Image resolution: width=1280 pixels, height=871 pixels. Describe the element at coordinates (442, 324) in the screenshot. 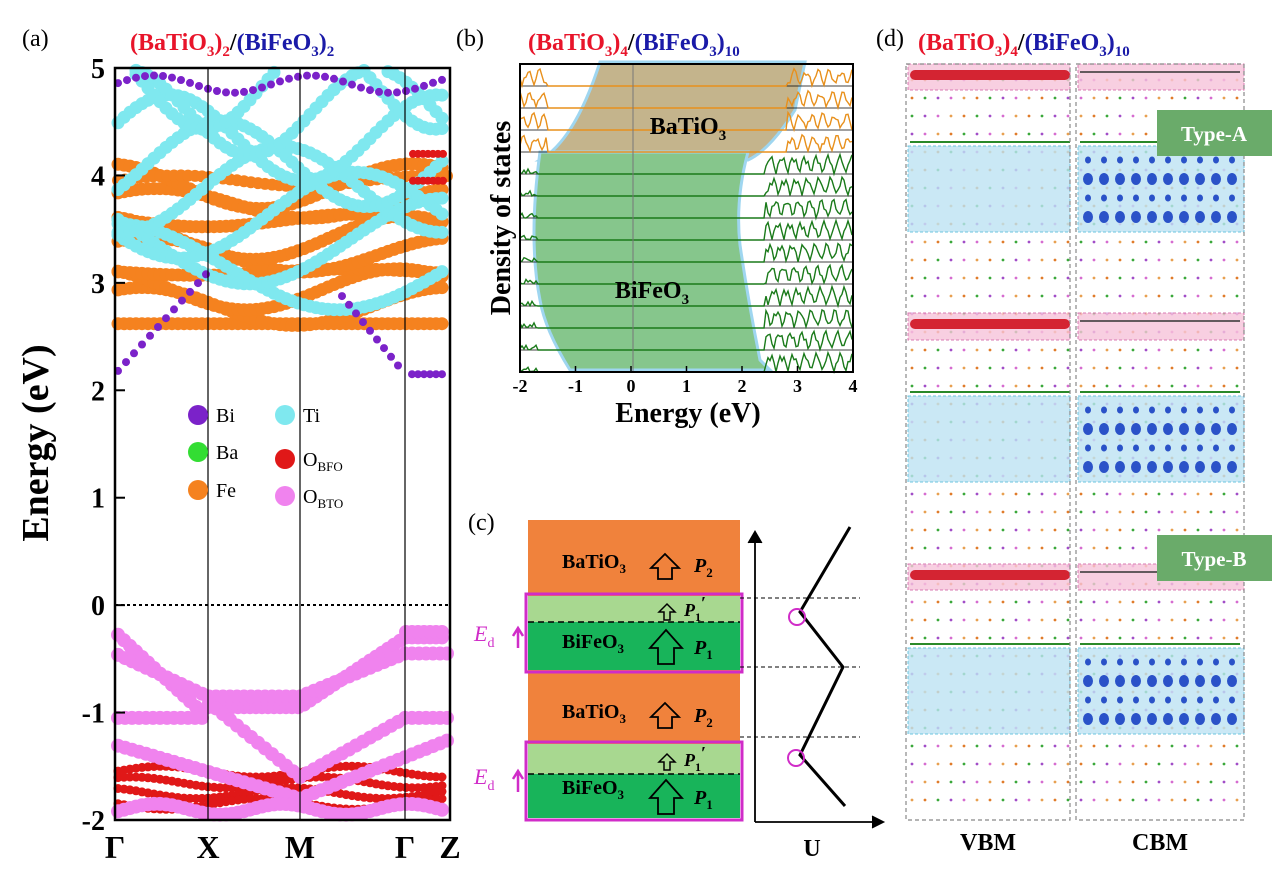

I see `band-point-fe` at that location.